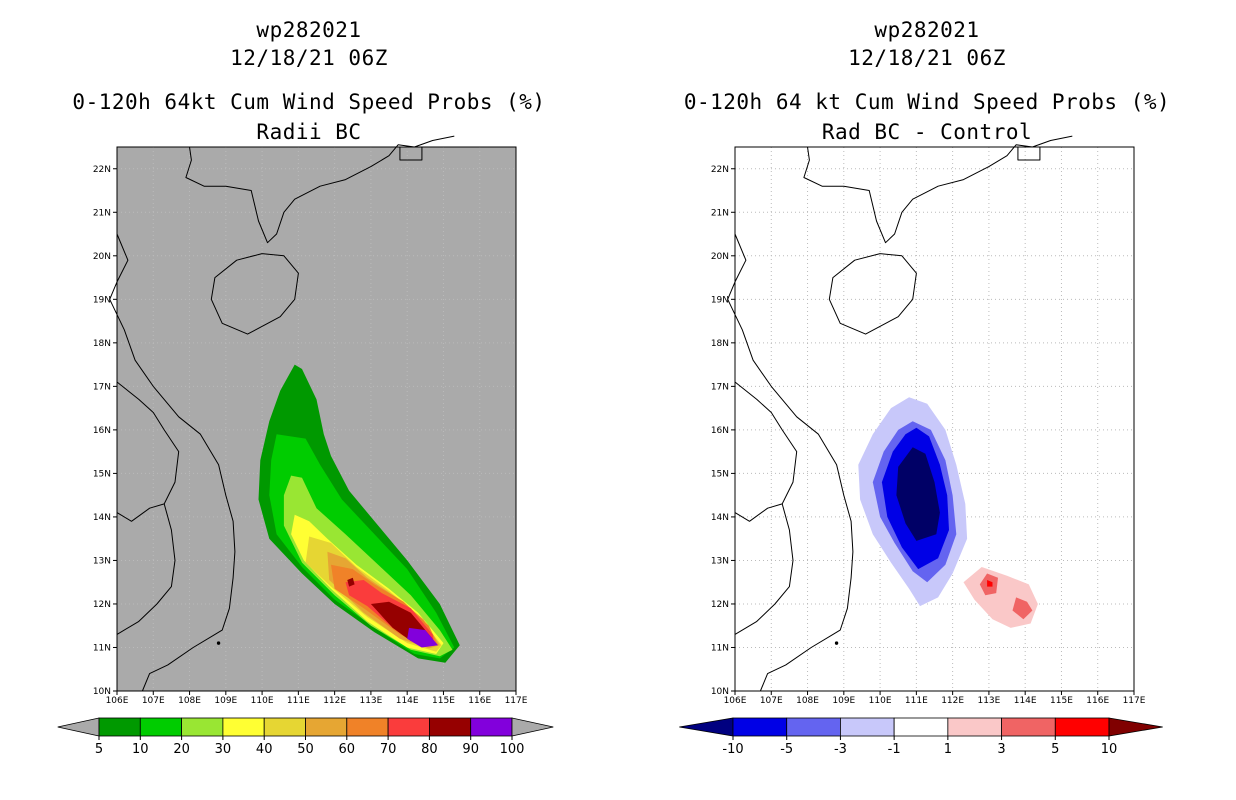 This screenshot has height=800, width=1236. What do you see at coordinates (351, 582) in the screenshot?
I see `left-probability-band` at bounding box center [351, 582].